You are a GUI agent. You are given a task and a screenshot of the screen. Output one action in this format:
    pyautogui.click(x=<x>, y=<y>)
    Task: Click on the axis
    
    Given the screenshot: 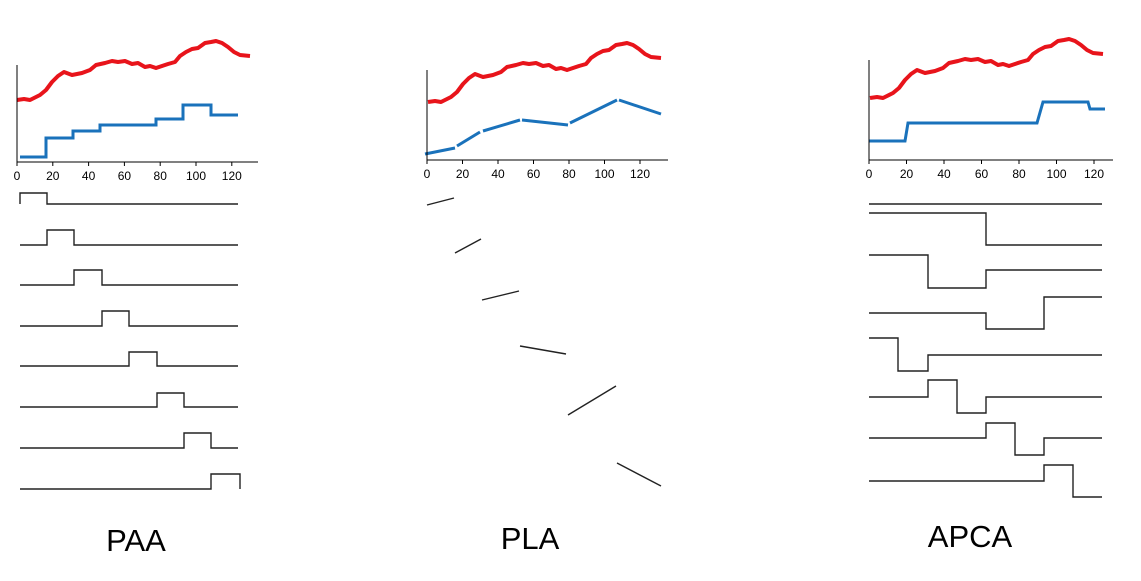 What is the action you would take?
    pyautogui.click(x=990, y=110)
    